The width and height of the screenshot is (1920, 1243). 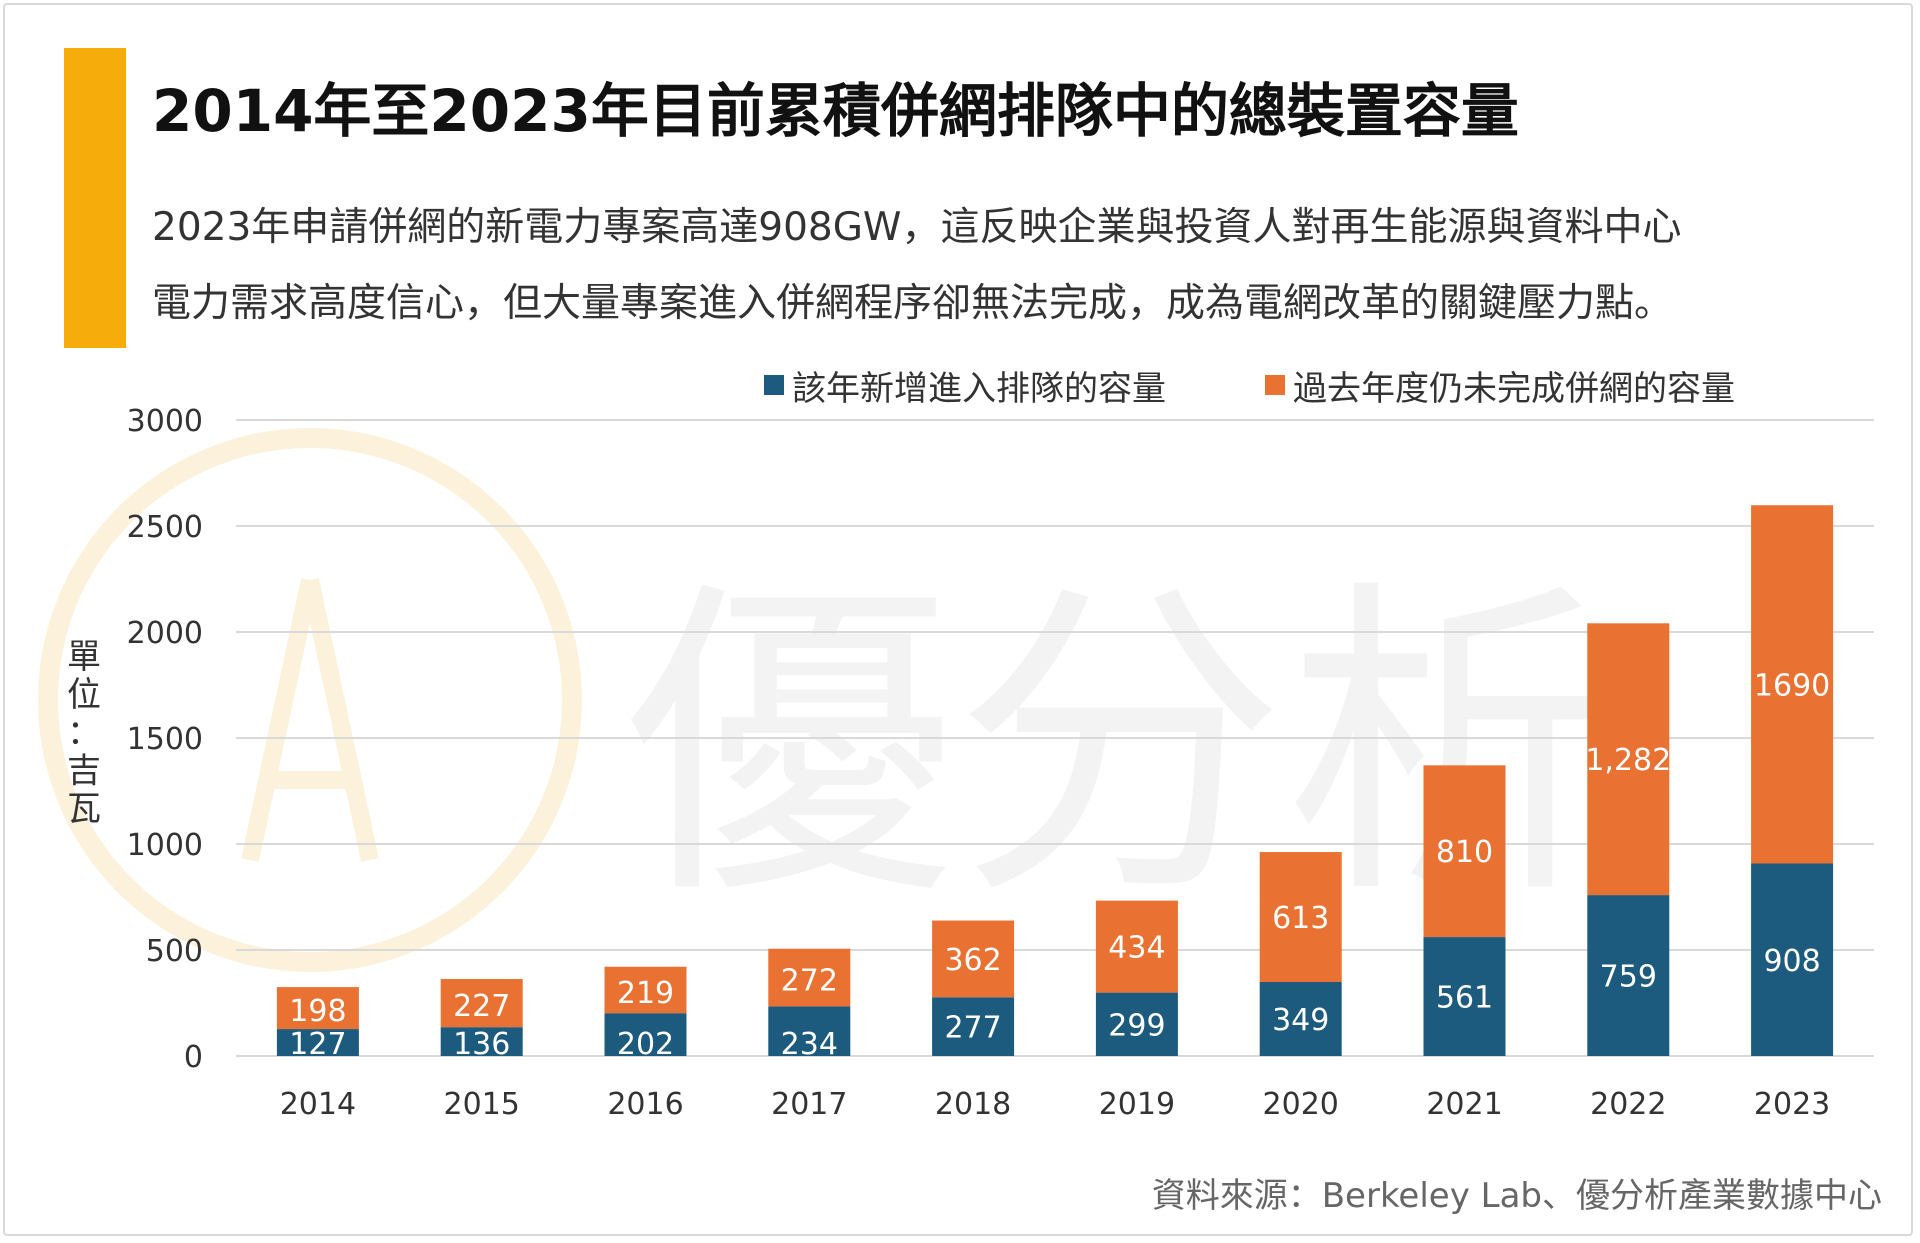 I want to click on data-label-pending-2022: 1,282, so click(x=1628, y=760).